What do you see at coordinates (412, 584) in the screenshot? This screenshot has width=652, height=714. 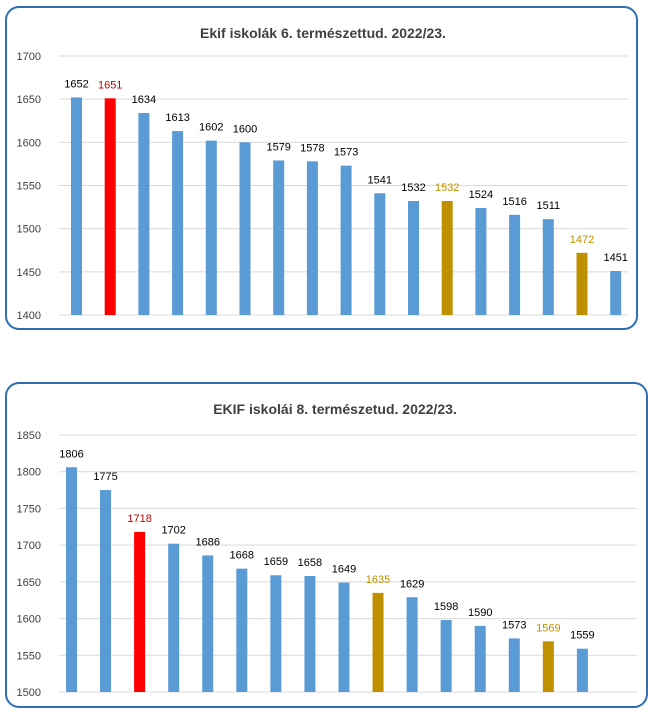 I see `data-label: 1629` at bounding box center [412, 584].